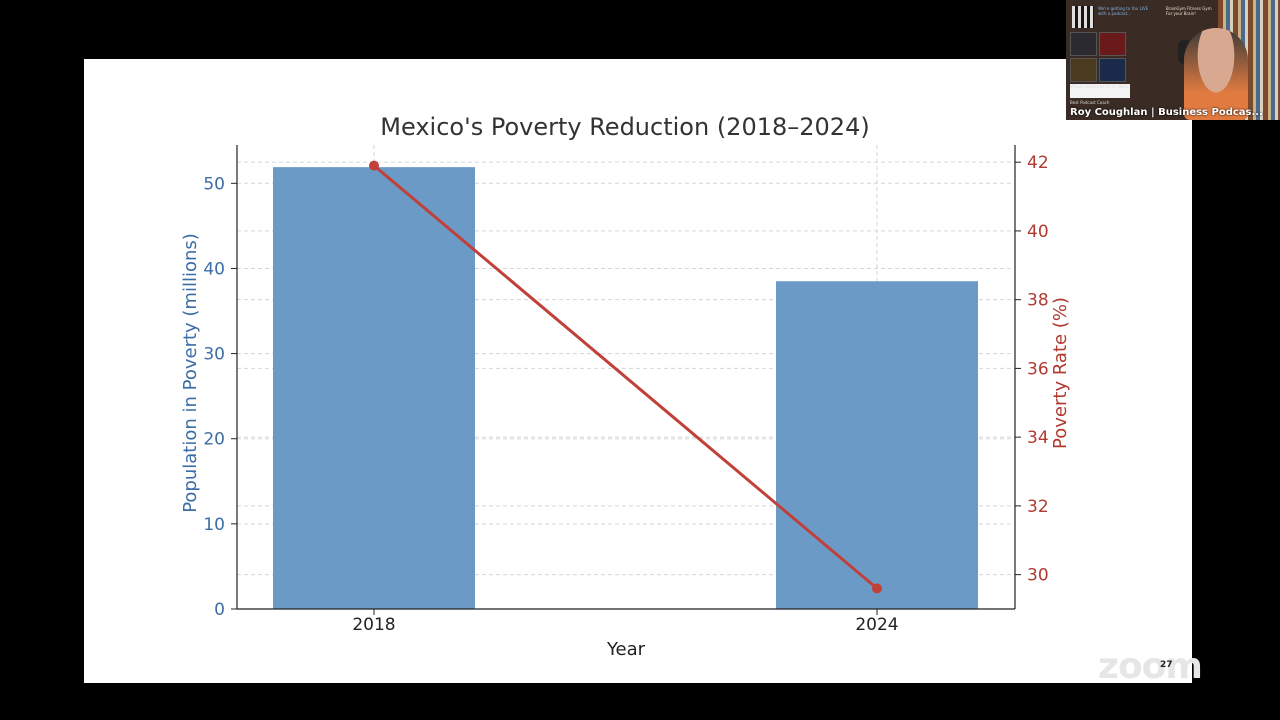 The width and height of the screenshot is (1280, 720). What do you see at coordinates (1090, 102) in the screenshot?
I see `caption-small: Best Podcast Coach` at bounding box center [1090, 102].